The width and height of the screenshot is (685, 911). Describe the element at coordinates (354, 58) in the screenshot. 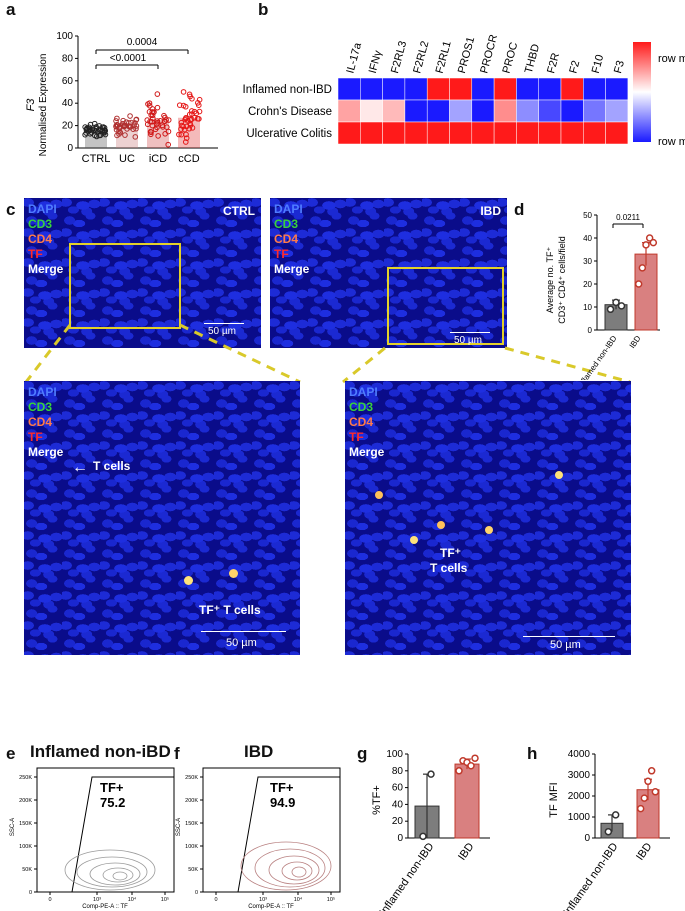

I see `heatmap-col-label: IL-17a` at that location.